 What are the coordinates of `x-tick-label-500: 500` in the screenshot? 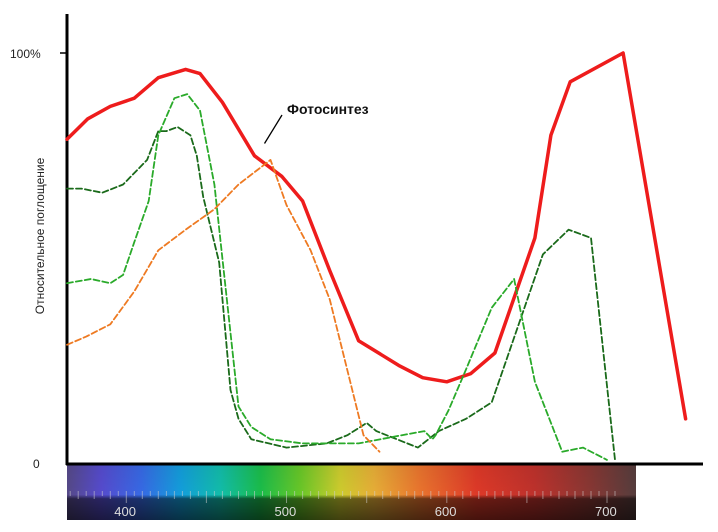 It's located at (286, 511).